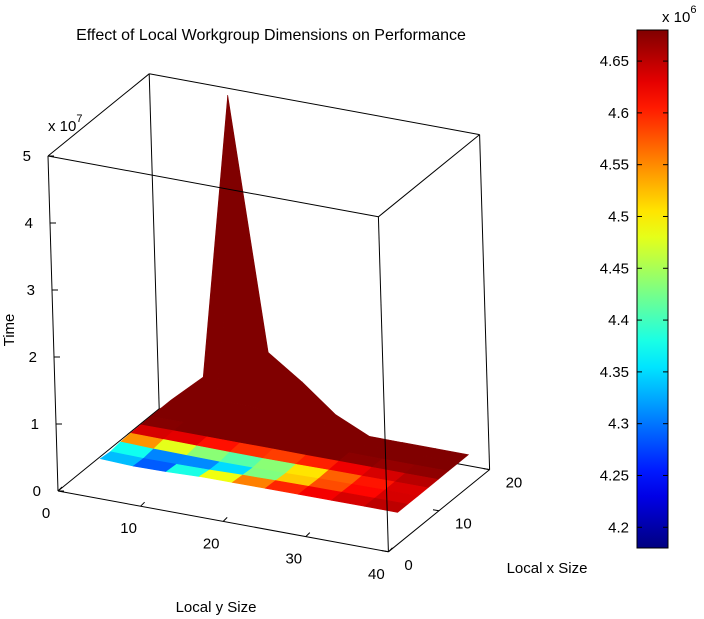 This screenshot has width=704, height=619. I want to click on x-tick-label: 20, so click(211, 543).